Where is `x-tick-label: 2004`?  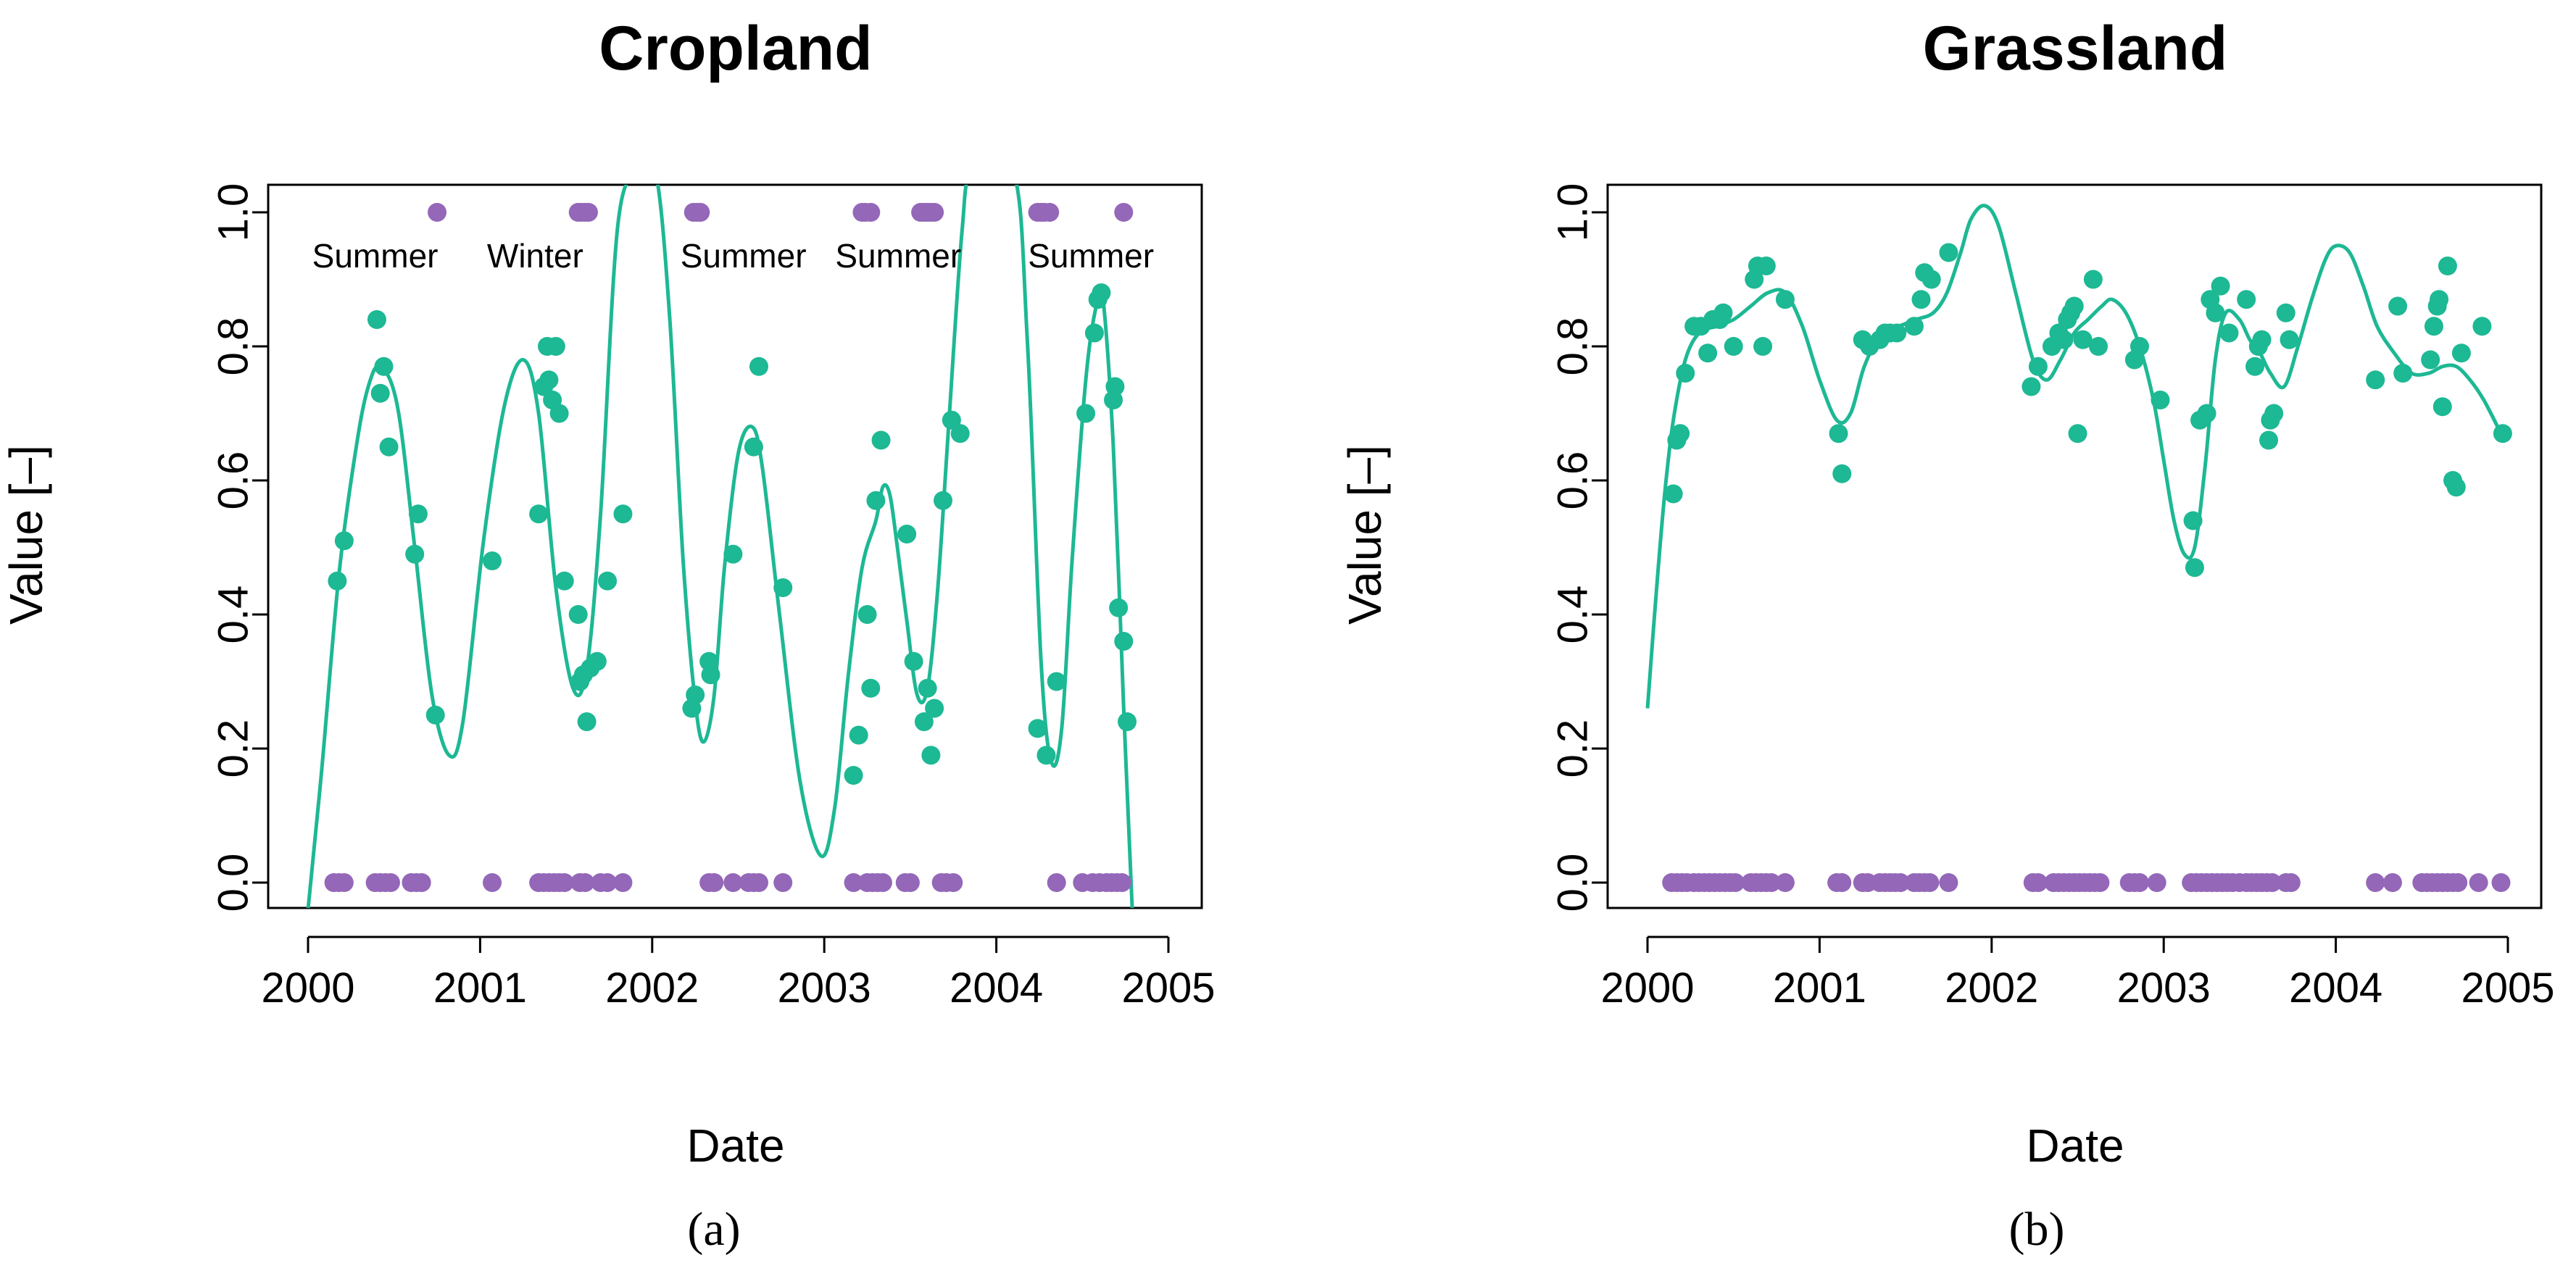 x-tick-label: 2004 is located at coordinates (996, 988).